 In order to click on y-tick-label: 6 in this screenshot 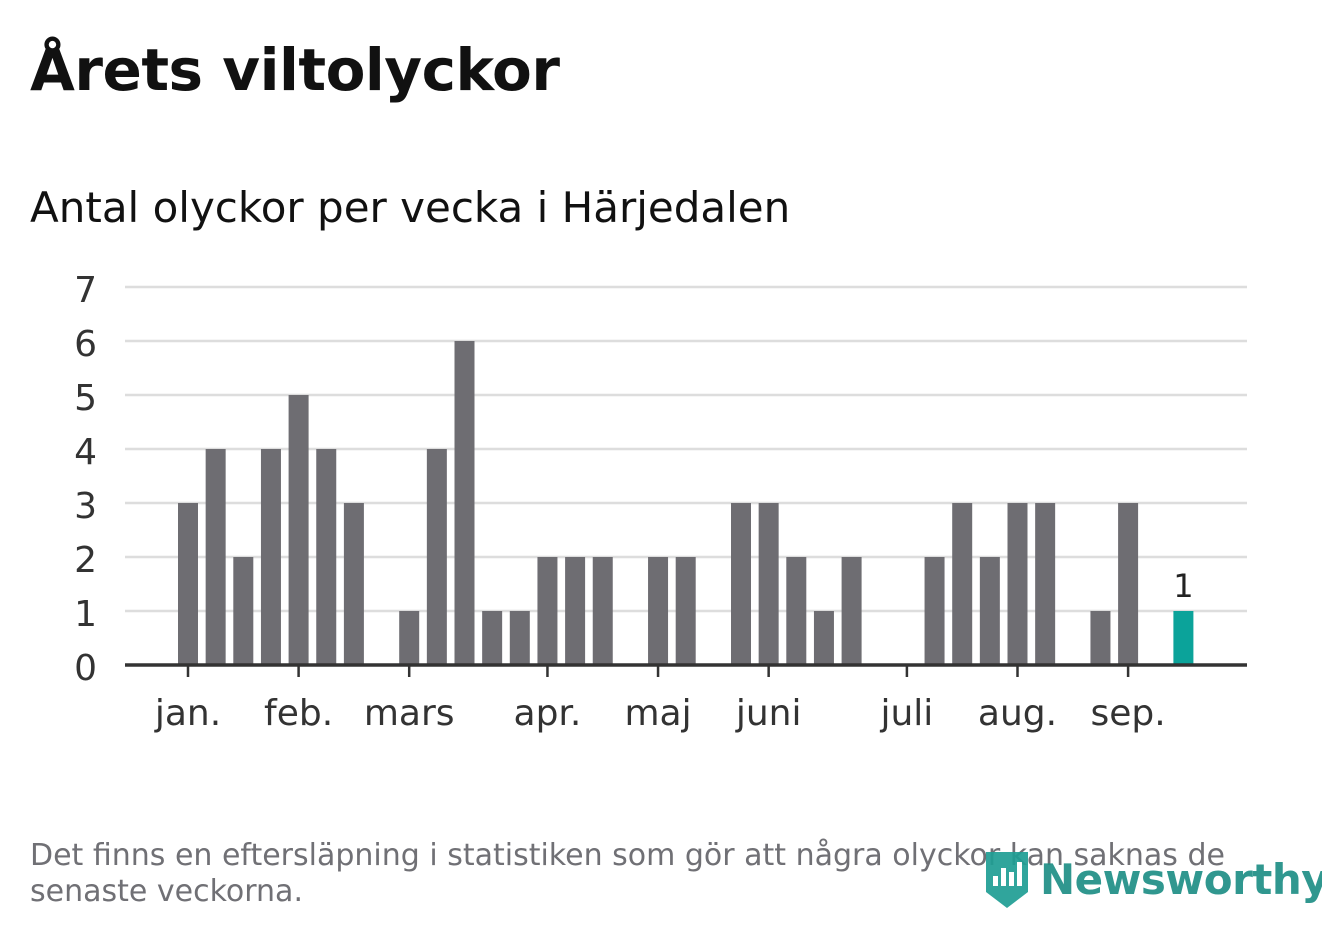, I will do `click(85, 344)`.